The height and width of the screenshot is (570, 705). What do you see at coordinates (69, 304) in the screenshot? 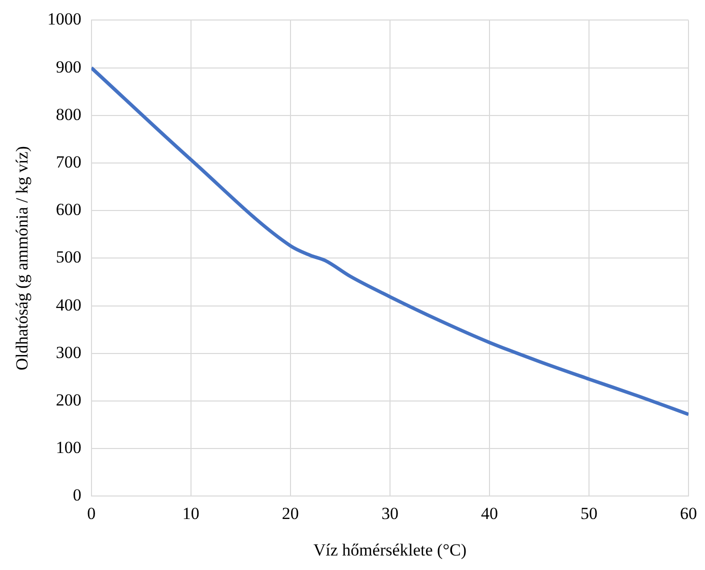
I see `y-tick-label: 400` at bounding box center [69, 304].